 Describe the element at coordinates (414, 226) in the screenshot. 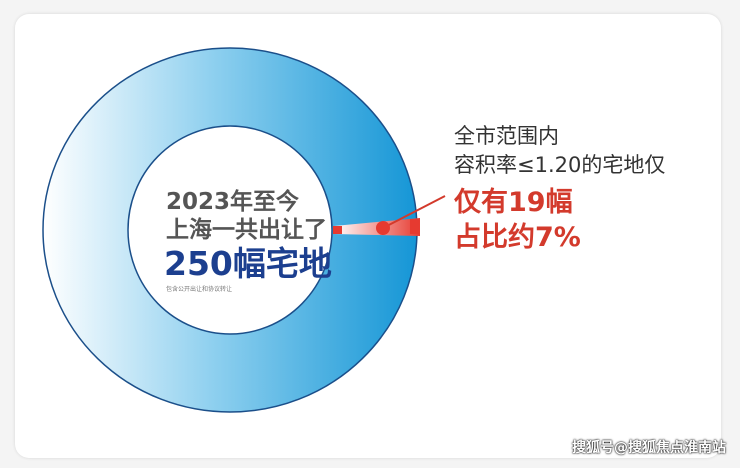

I see `segment-marker-outer` at that location.